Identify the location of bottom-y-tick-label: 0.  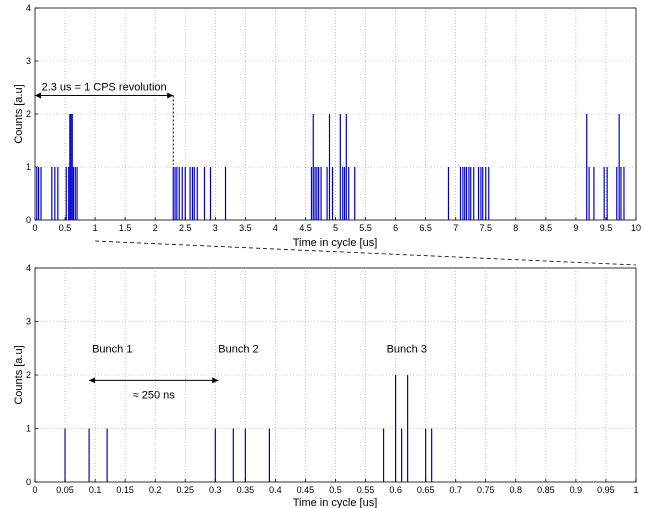
(28, 482).